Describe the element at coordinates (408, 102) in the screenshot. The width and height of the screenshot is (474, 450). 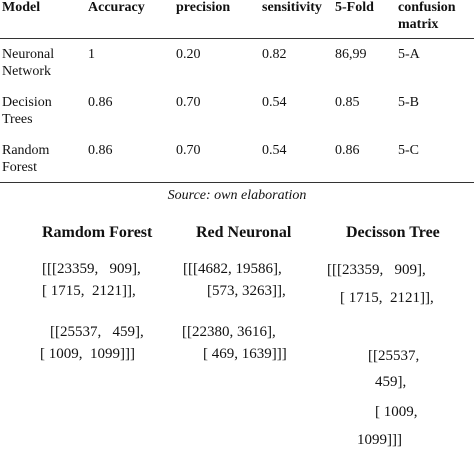
I see `table-cell: 5-B` at that location.